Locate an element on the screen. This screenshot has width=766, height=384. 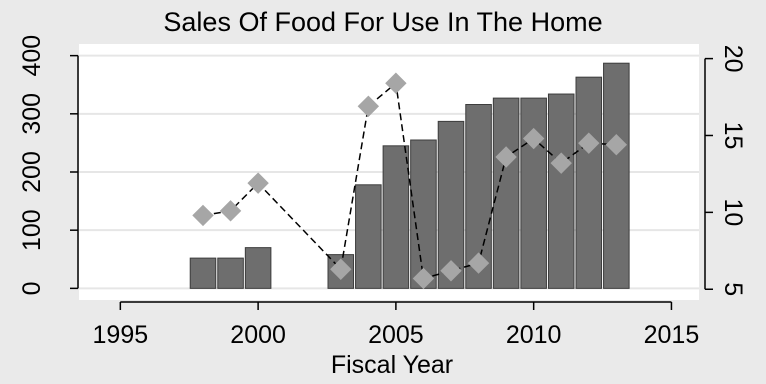
y-left-tick-label: 200 is located at coordinates (32, 172).